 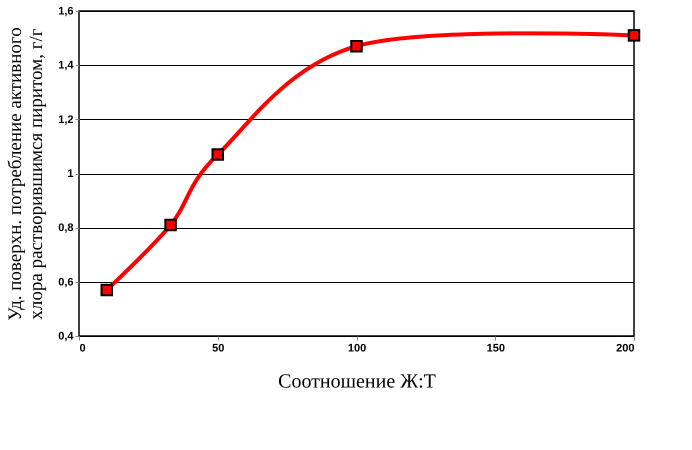 I want to click on x-tick-label: 0, so click(x=83, y=348).